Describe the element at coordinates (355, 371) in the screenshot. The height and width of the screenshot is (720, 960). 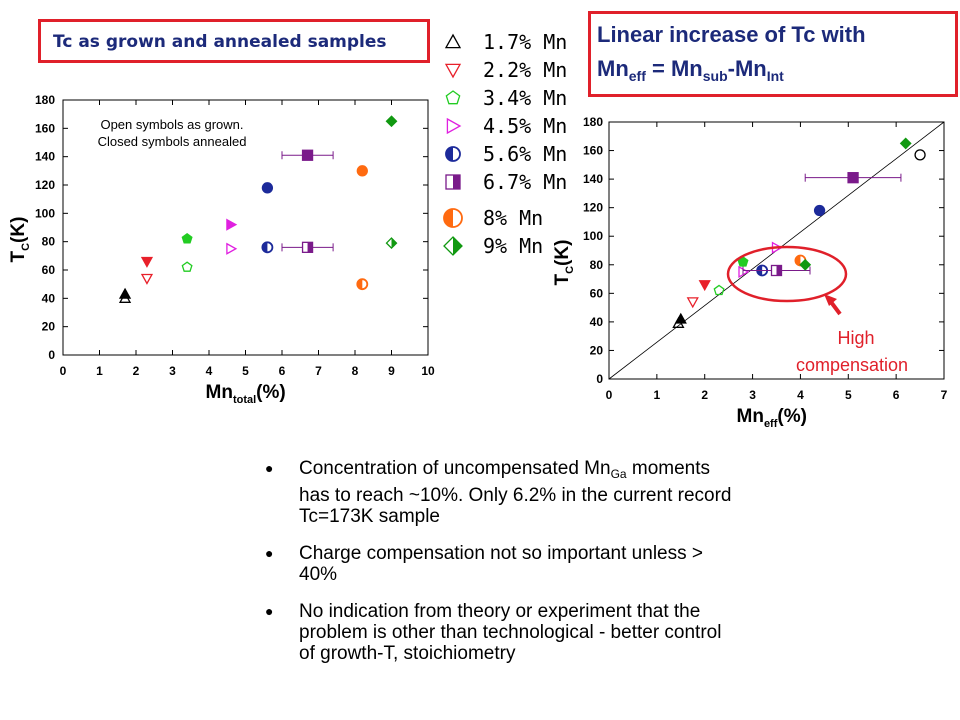
I see `x-tick-label: 8` at that location.